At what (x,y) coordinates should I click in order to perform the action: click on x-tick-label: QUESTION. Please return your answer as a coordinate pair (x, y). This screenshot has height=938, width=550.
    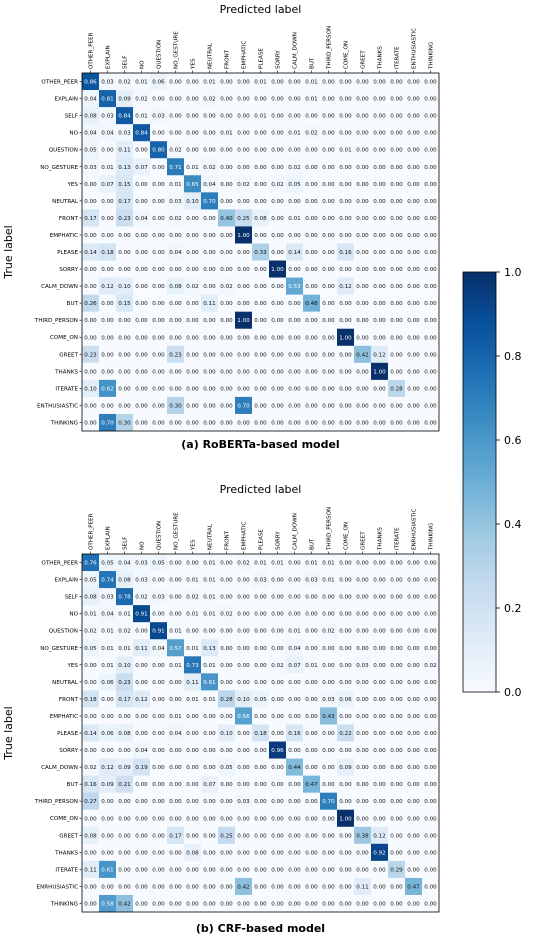
    Looking at the image, I should click on (160, 535).